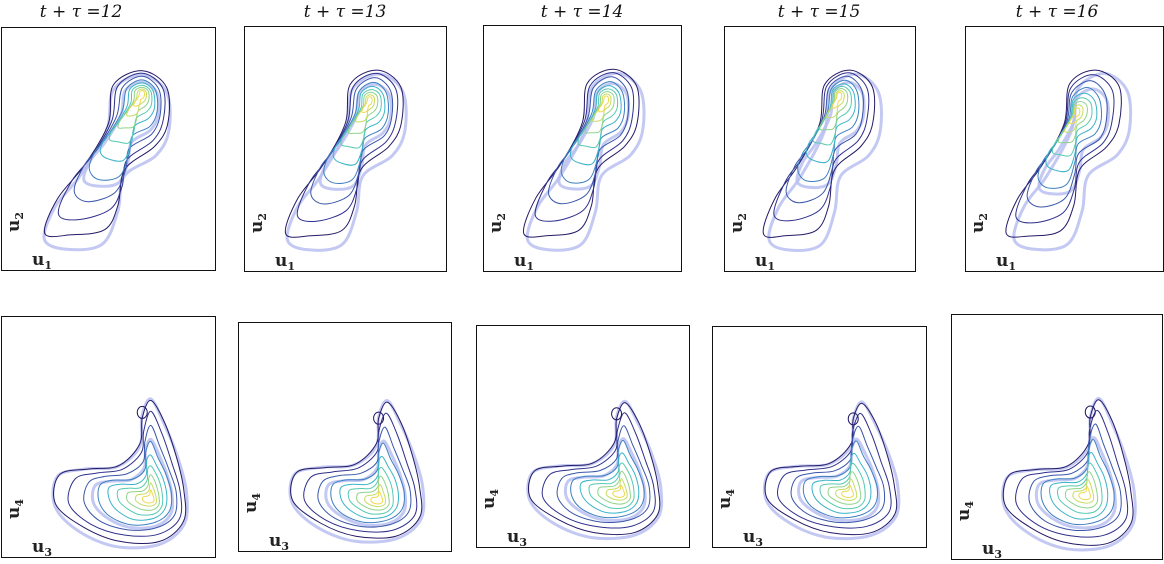 Image resolution: width=1164 pixels, height=564 pixels. I want to click on panel-title: t + τ =14, so click(582, 12).